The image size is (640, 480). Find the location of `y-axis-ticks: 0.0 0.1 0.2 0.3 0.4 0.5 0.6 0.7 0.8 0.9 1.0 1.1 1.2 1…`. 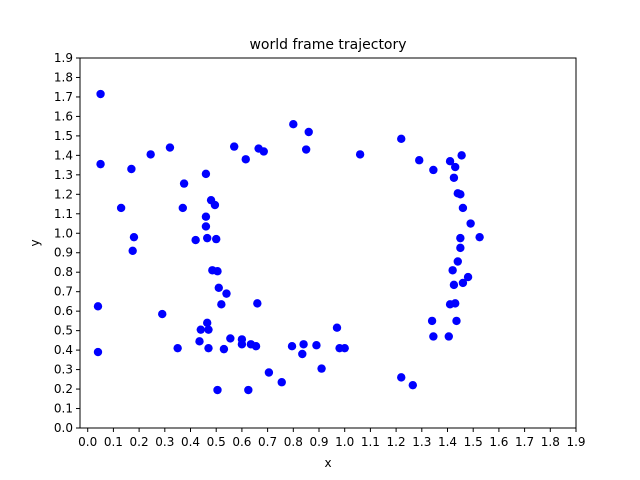

y-axis-ticks: 0.0 0.1 0.2 0.3 0.4 0.5 0.6 0.7 0.8 0.9 1.0 1.1 1.2 1… is located at coordinates (67, 243).